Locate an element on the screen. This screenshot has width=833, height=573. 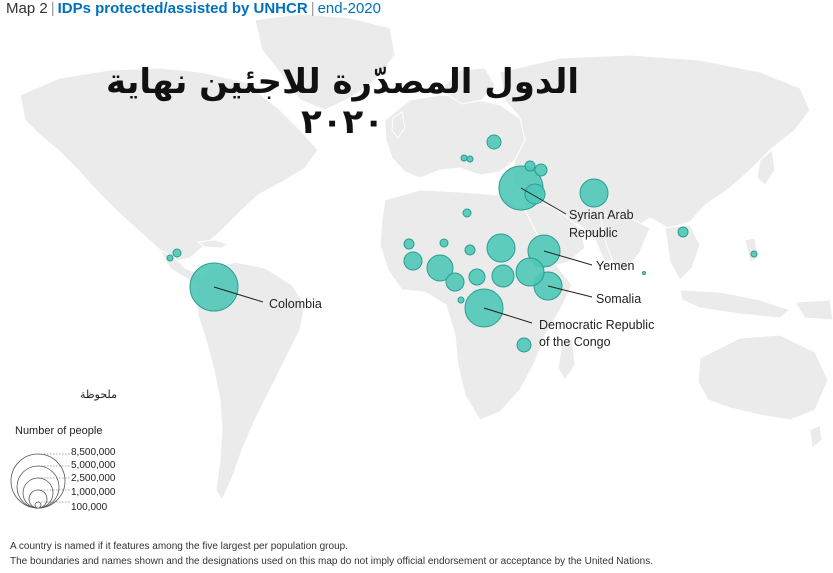
bubble-south-sudan is located at coordinates (503, 276).